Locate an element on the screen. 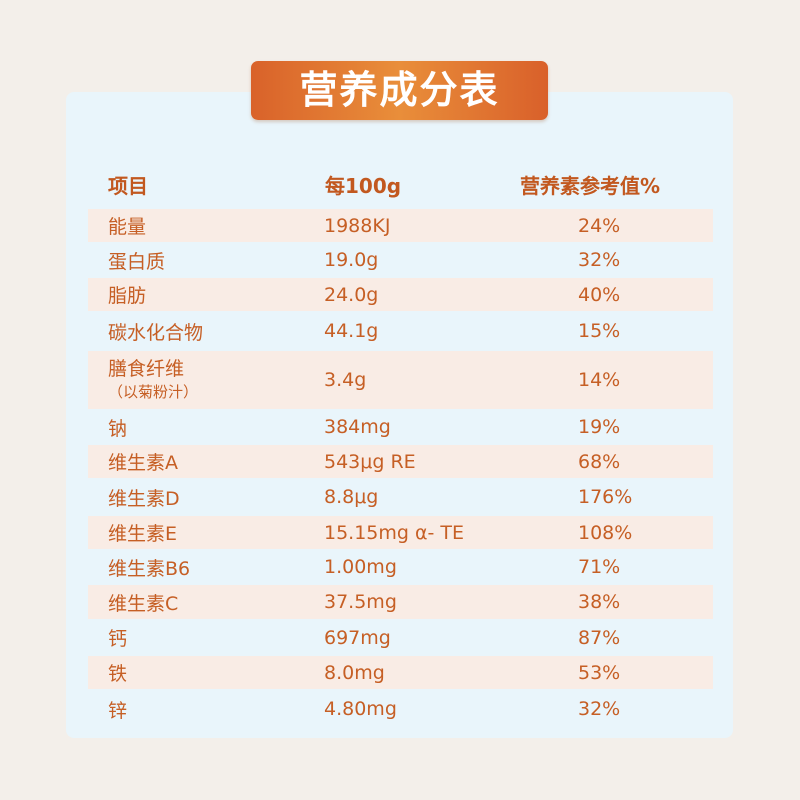 Image resolution: width=800 pixels, height=800 pixels. row-value: 37.5mg is located at coordinates (360, 602).